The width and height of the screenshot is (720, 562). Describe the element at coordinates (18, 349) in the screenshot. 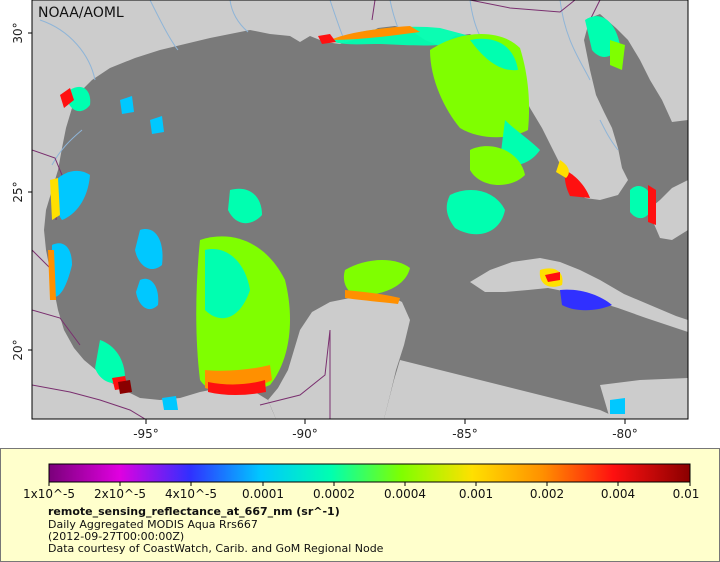

I see `lat-tick-label: 20°` at that location.